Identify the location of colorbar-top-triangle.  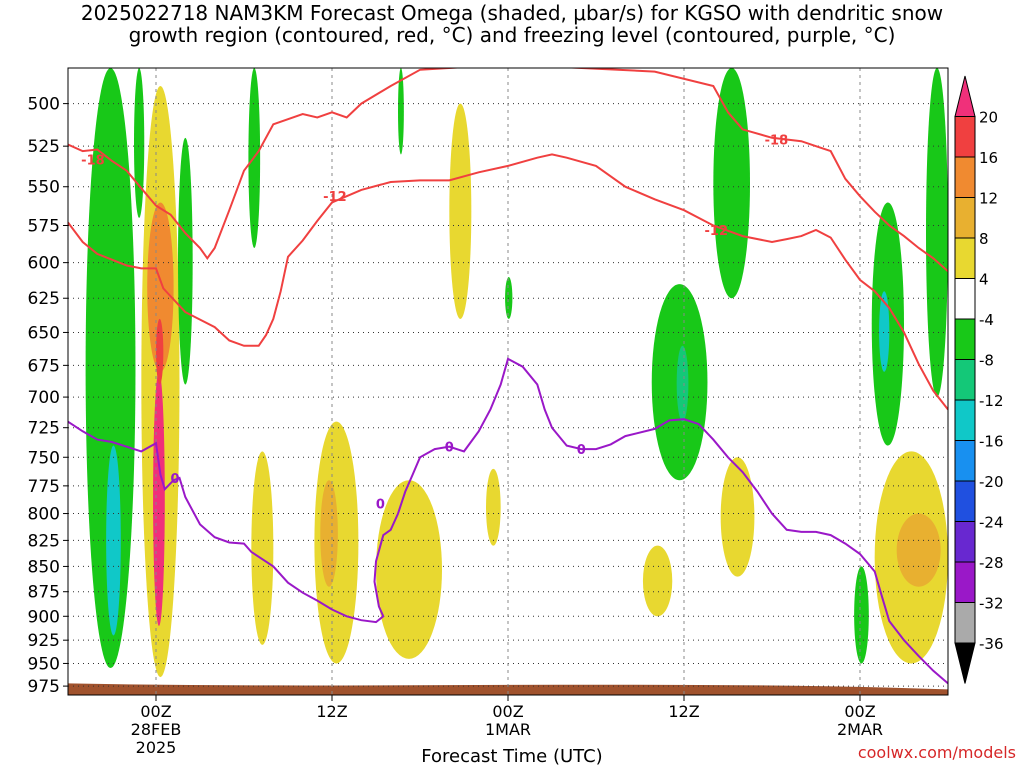
(965, 96).